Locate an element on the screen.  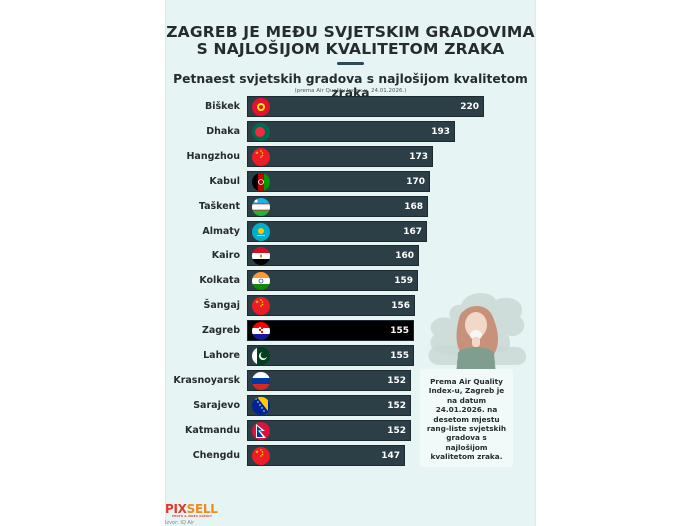
logo-tagline: PHOTO & VIDEO AGENCY is located at coordinates (192, 516).